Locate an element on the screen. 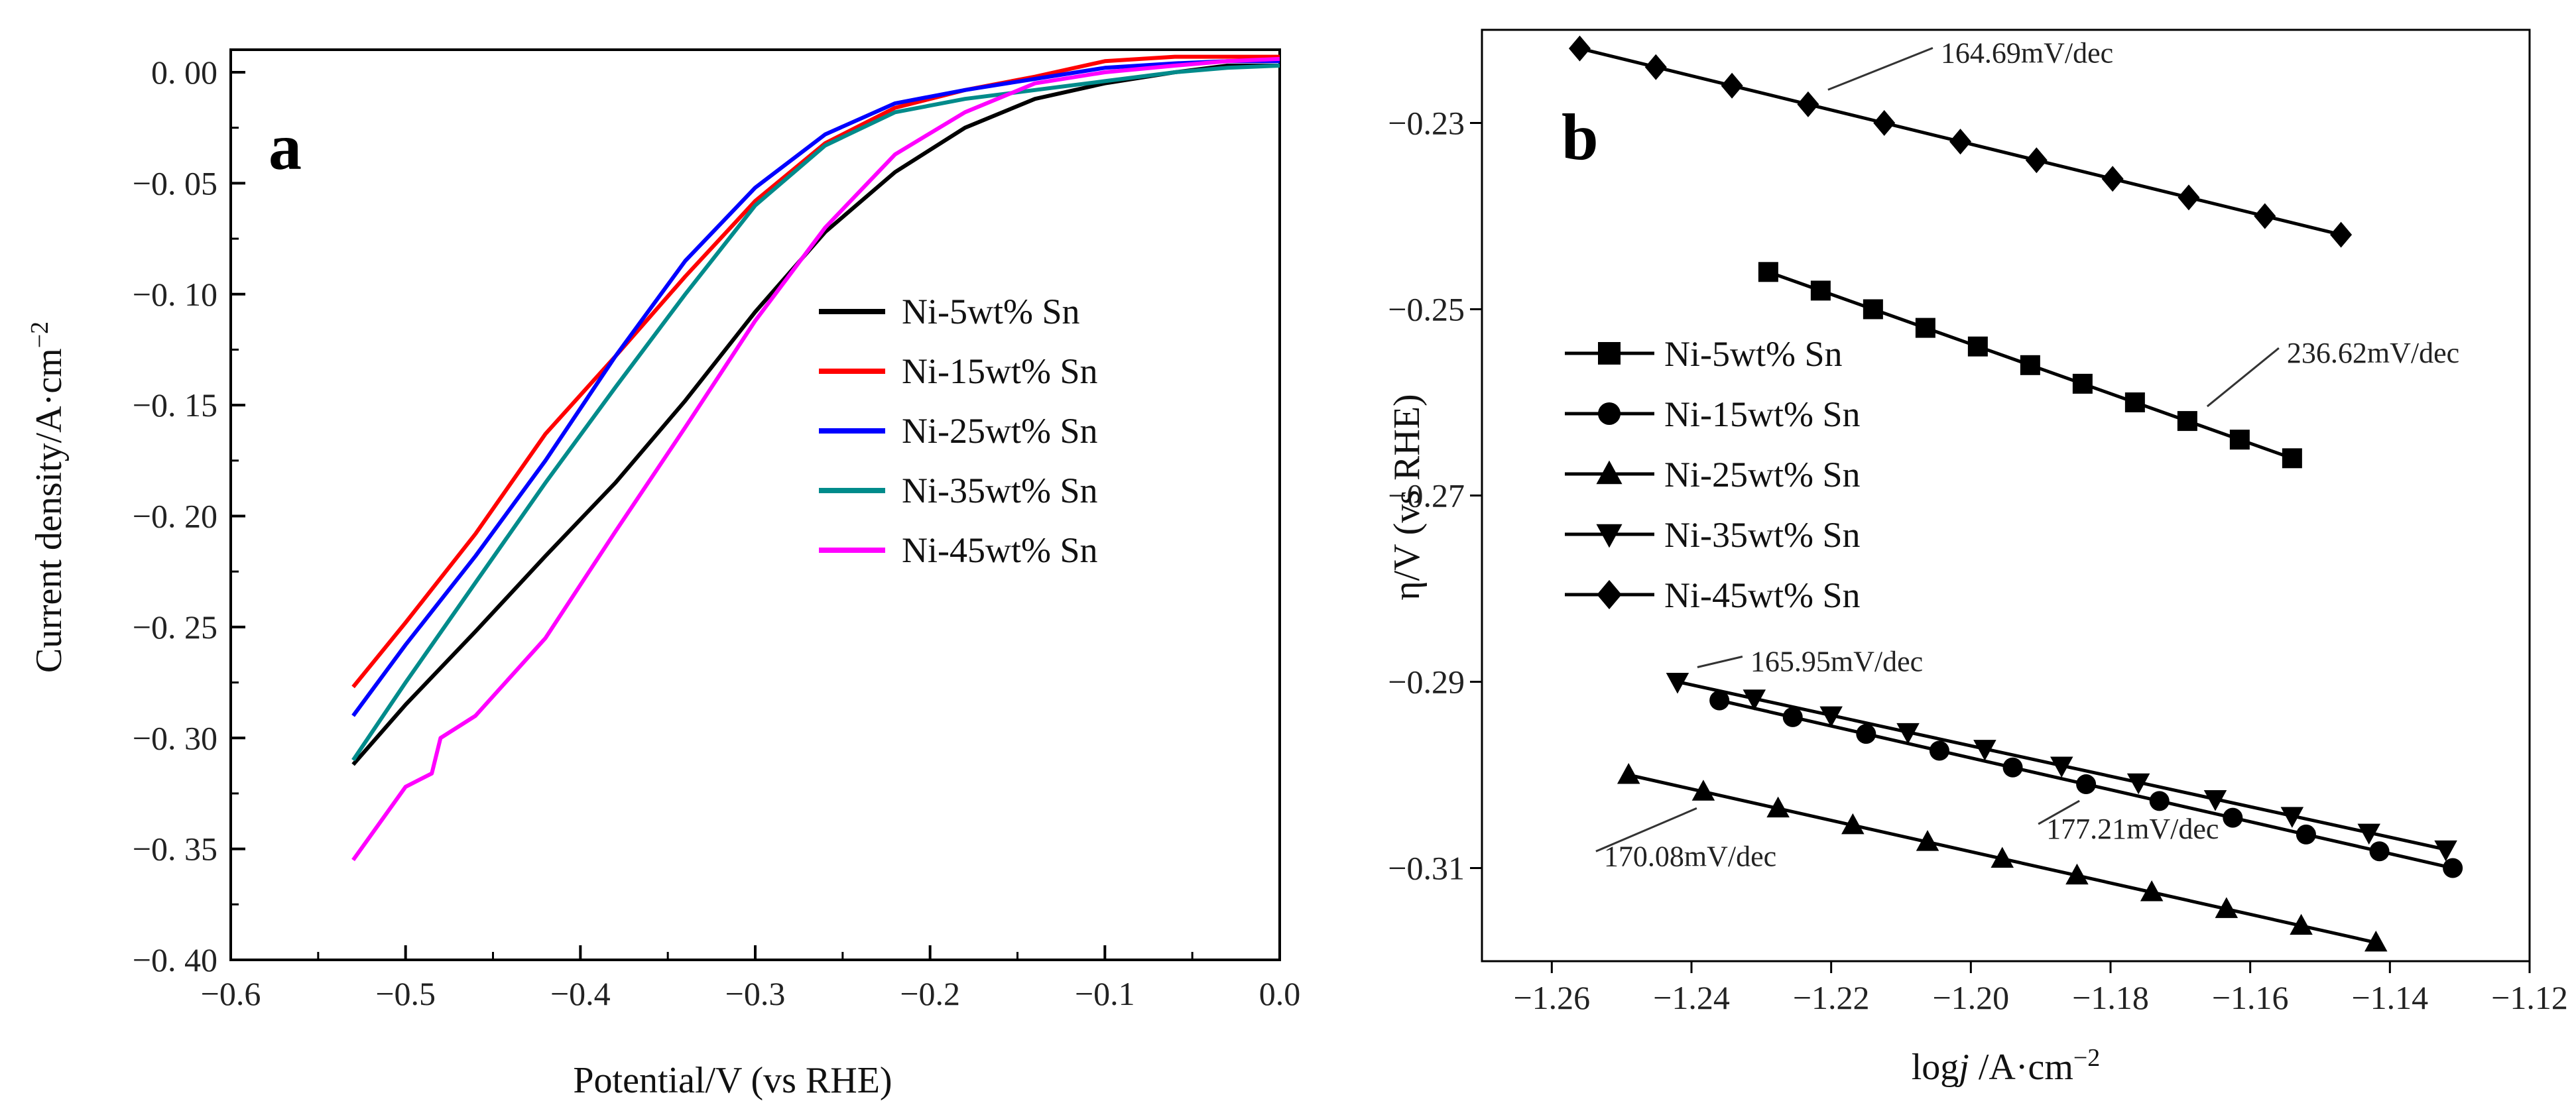  panel-b-legend-label-ni-15wt-sn: Ni-15wt% Sn is located at coordinates (1762, 414).